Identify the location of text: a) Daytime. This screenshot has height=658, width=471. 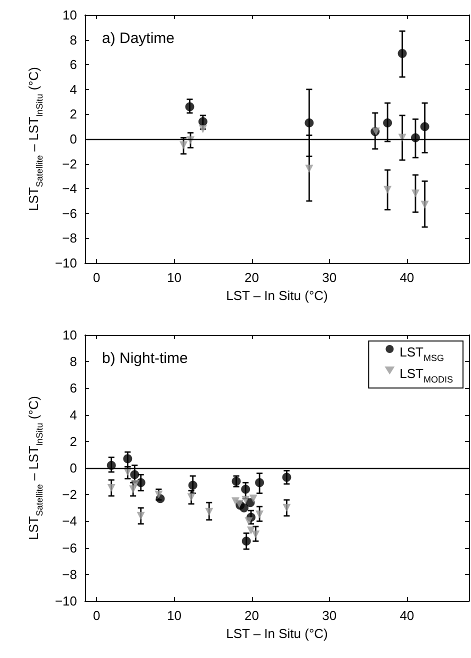
(138, 38).